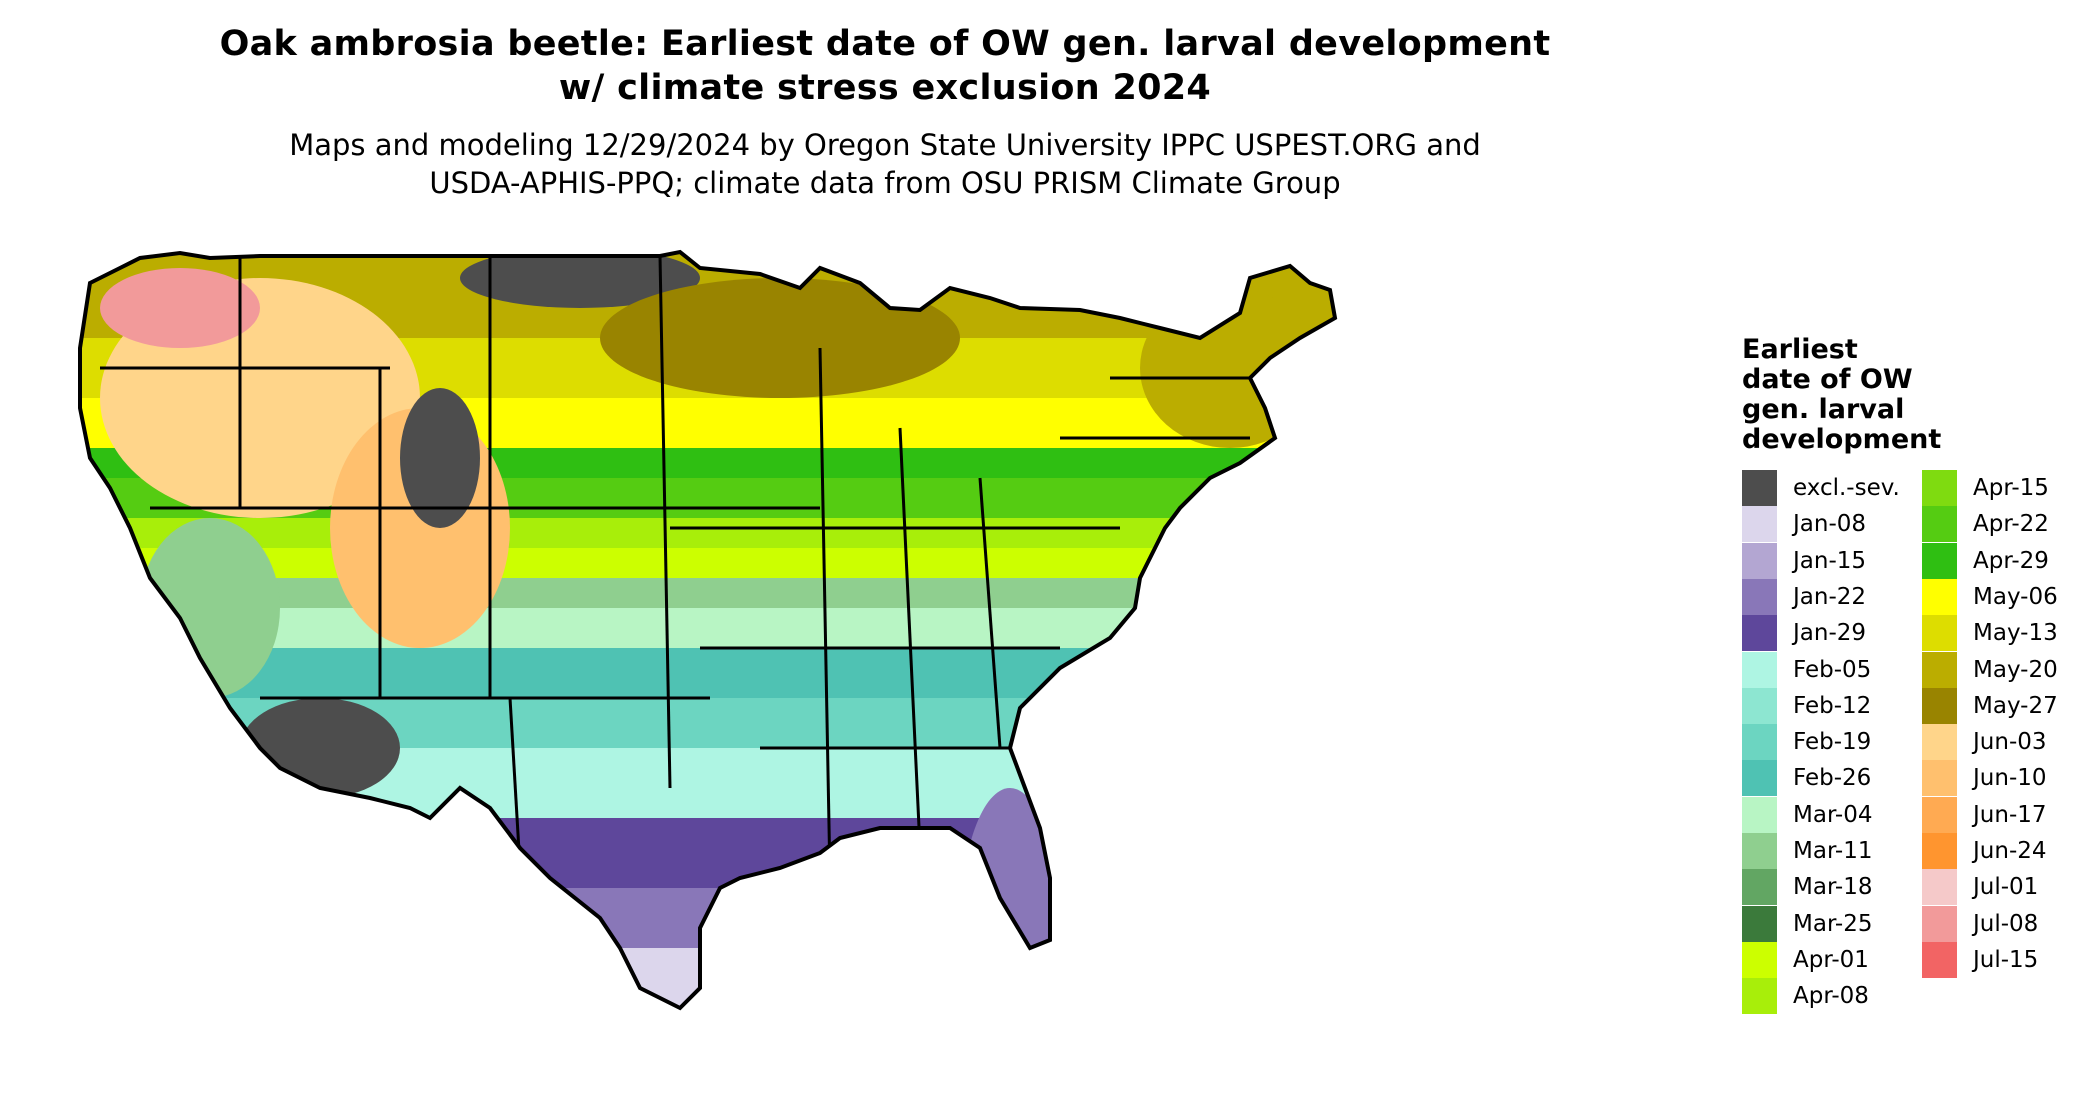 This screenshot has height=1116, width=2100. I want to click on legend-title-line: date of OW, so click(1827, 379).